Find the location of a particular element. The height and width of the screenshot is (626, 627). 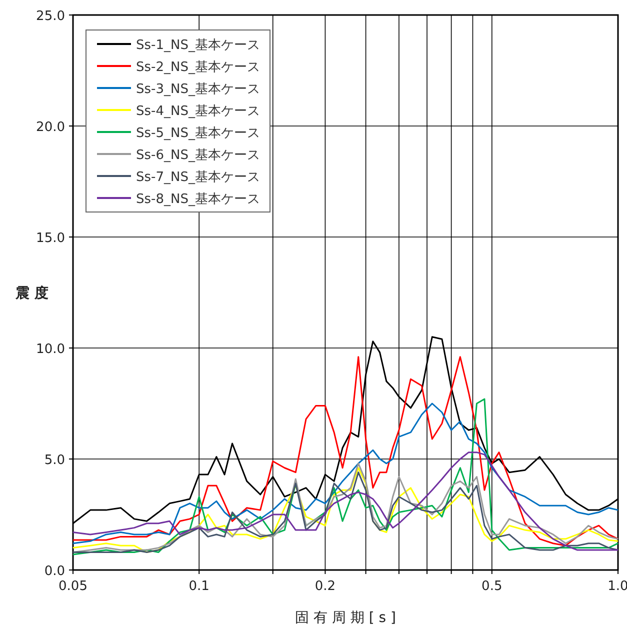

legend-label: Ss-5_NS_基本ケース is located at coordinates (198, 133).